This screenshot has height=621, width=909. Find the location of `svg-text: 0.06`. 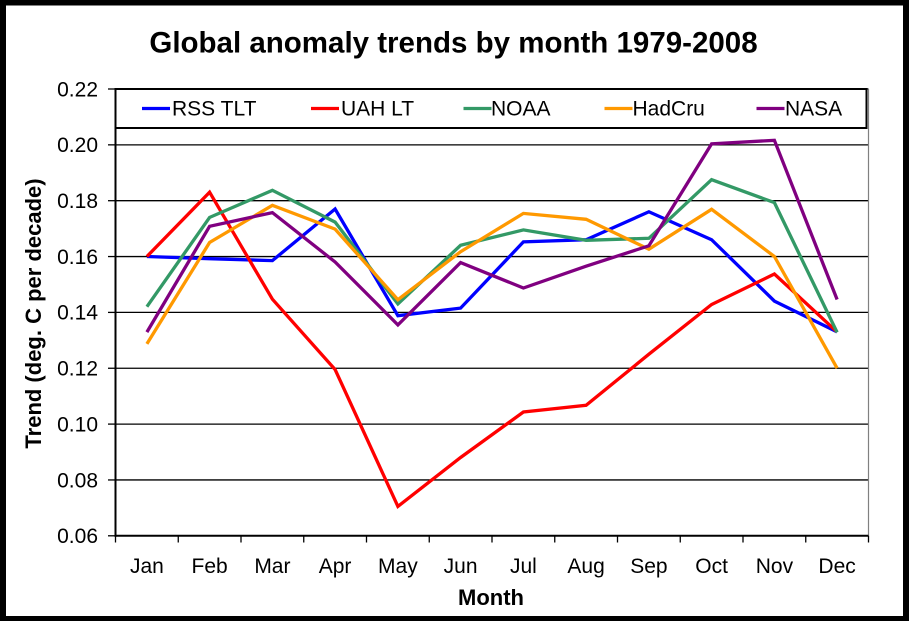

svg-text: 0.06 is located at coordinates (77, 536).